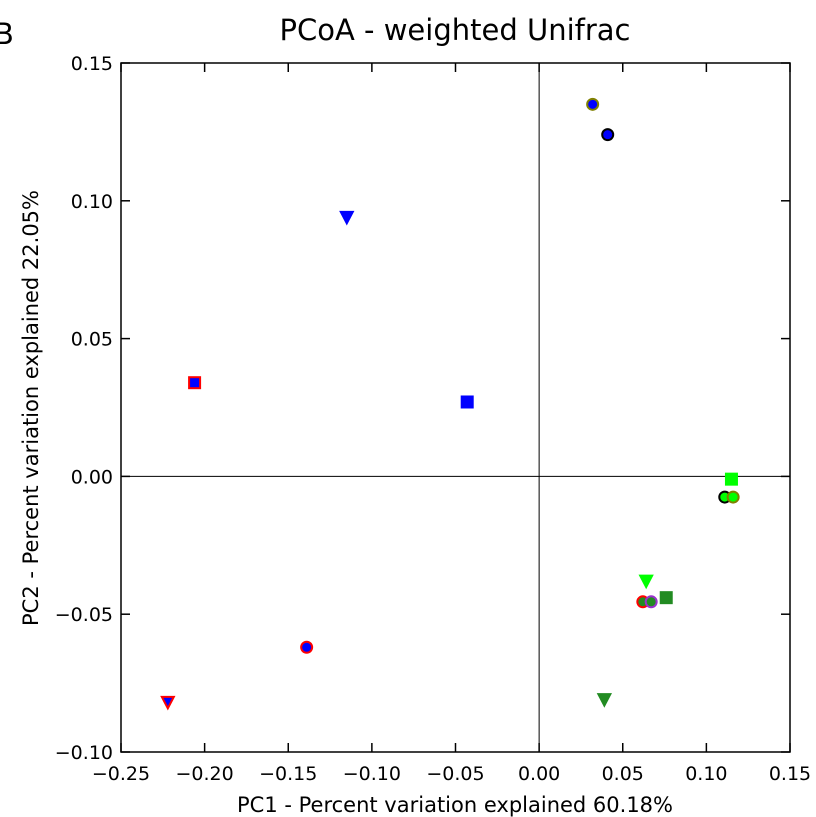 The width and height of the screenshot is (816, 817). Describe the element at coordinates (92, 477) in the screenshot. I see `y-tick-label: 0.00` at that location.